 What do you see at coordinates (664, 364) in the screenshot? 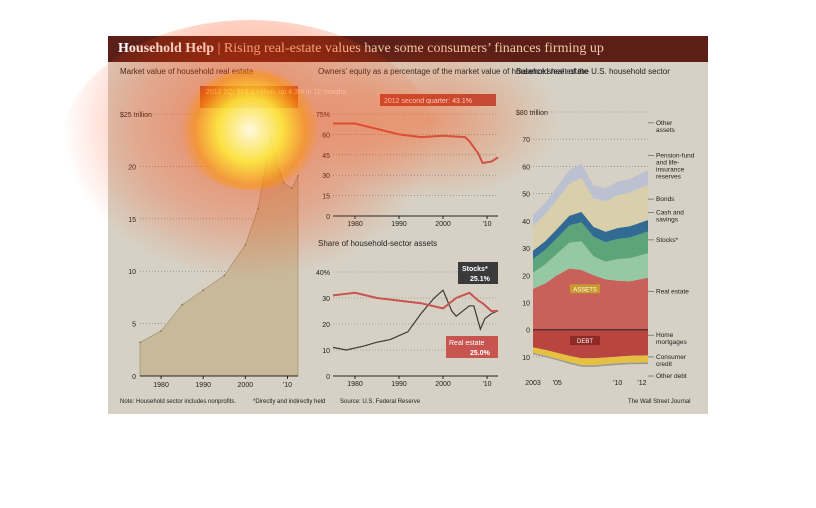
I see `panel4-legend-label-line: credit` at bounding box center [664, 364].